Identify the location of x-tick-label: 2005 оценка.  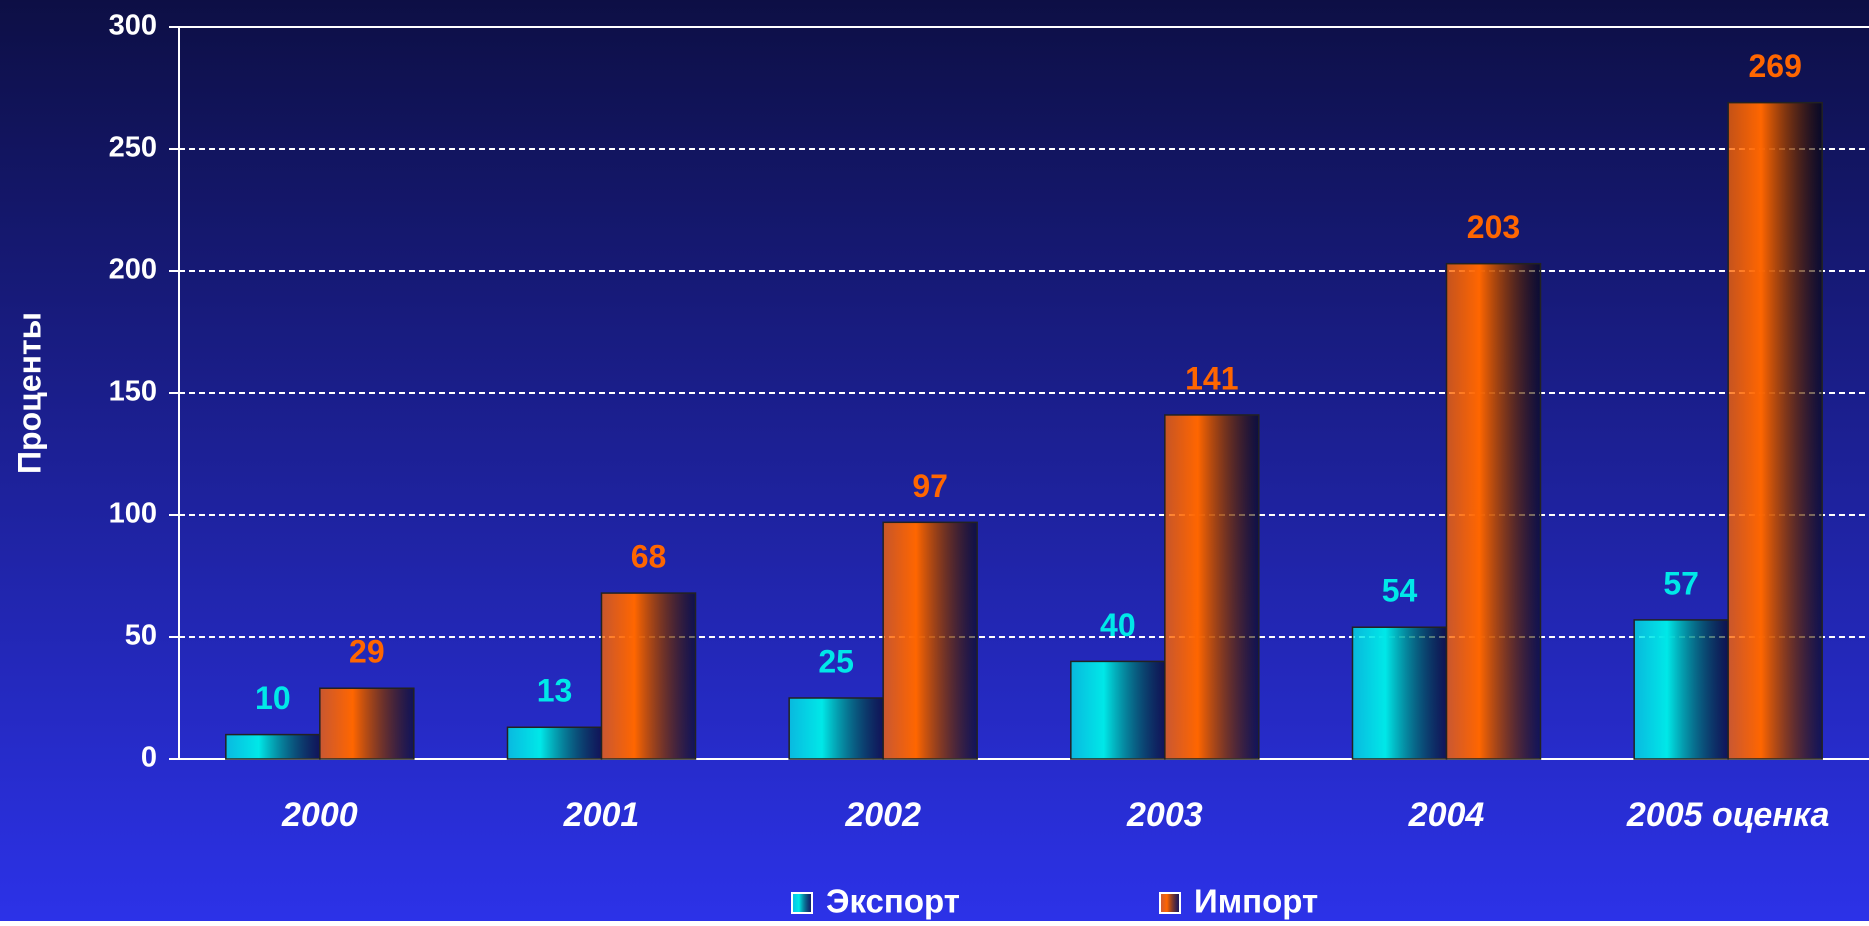
(1728, 815).